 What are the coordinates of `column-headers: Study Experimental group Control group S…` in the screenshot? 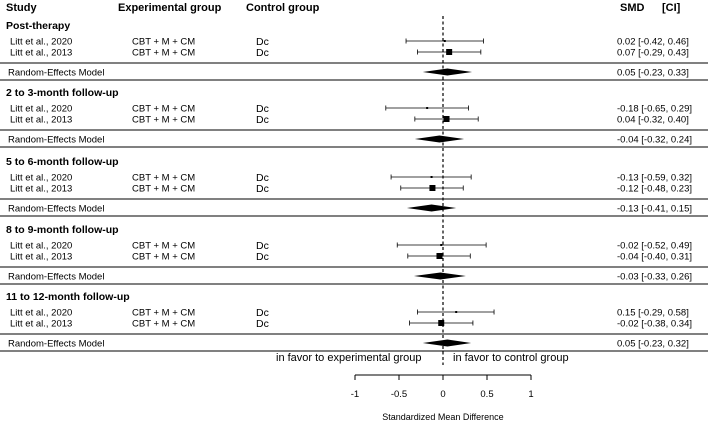 It's located at (343, 8).